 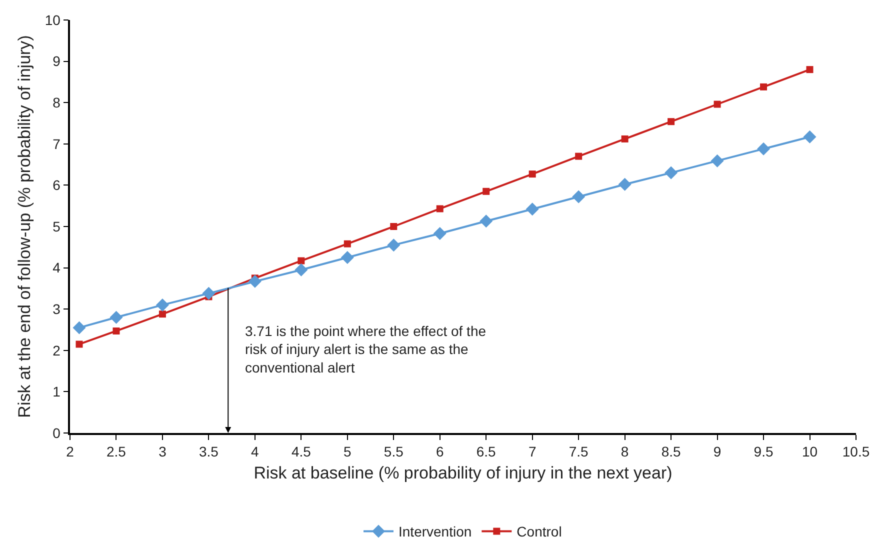 I want to click on y-tick-label: 5, so click(x=56, y=226).